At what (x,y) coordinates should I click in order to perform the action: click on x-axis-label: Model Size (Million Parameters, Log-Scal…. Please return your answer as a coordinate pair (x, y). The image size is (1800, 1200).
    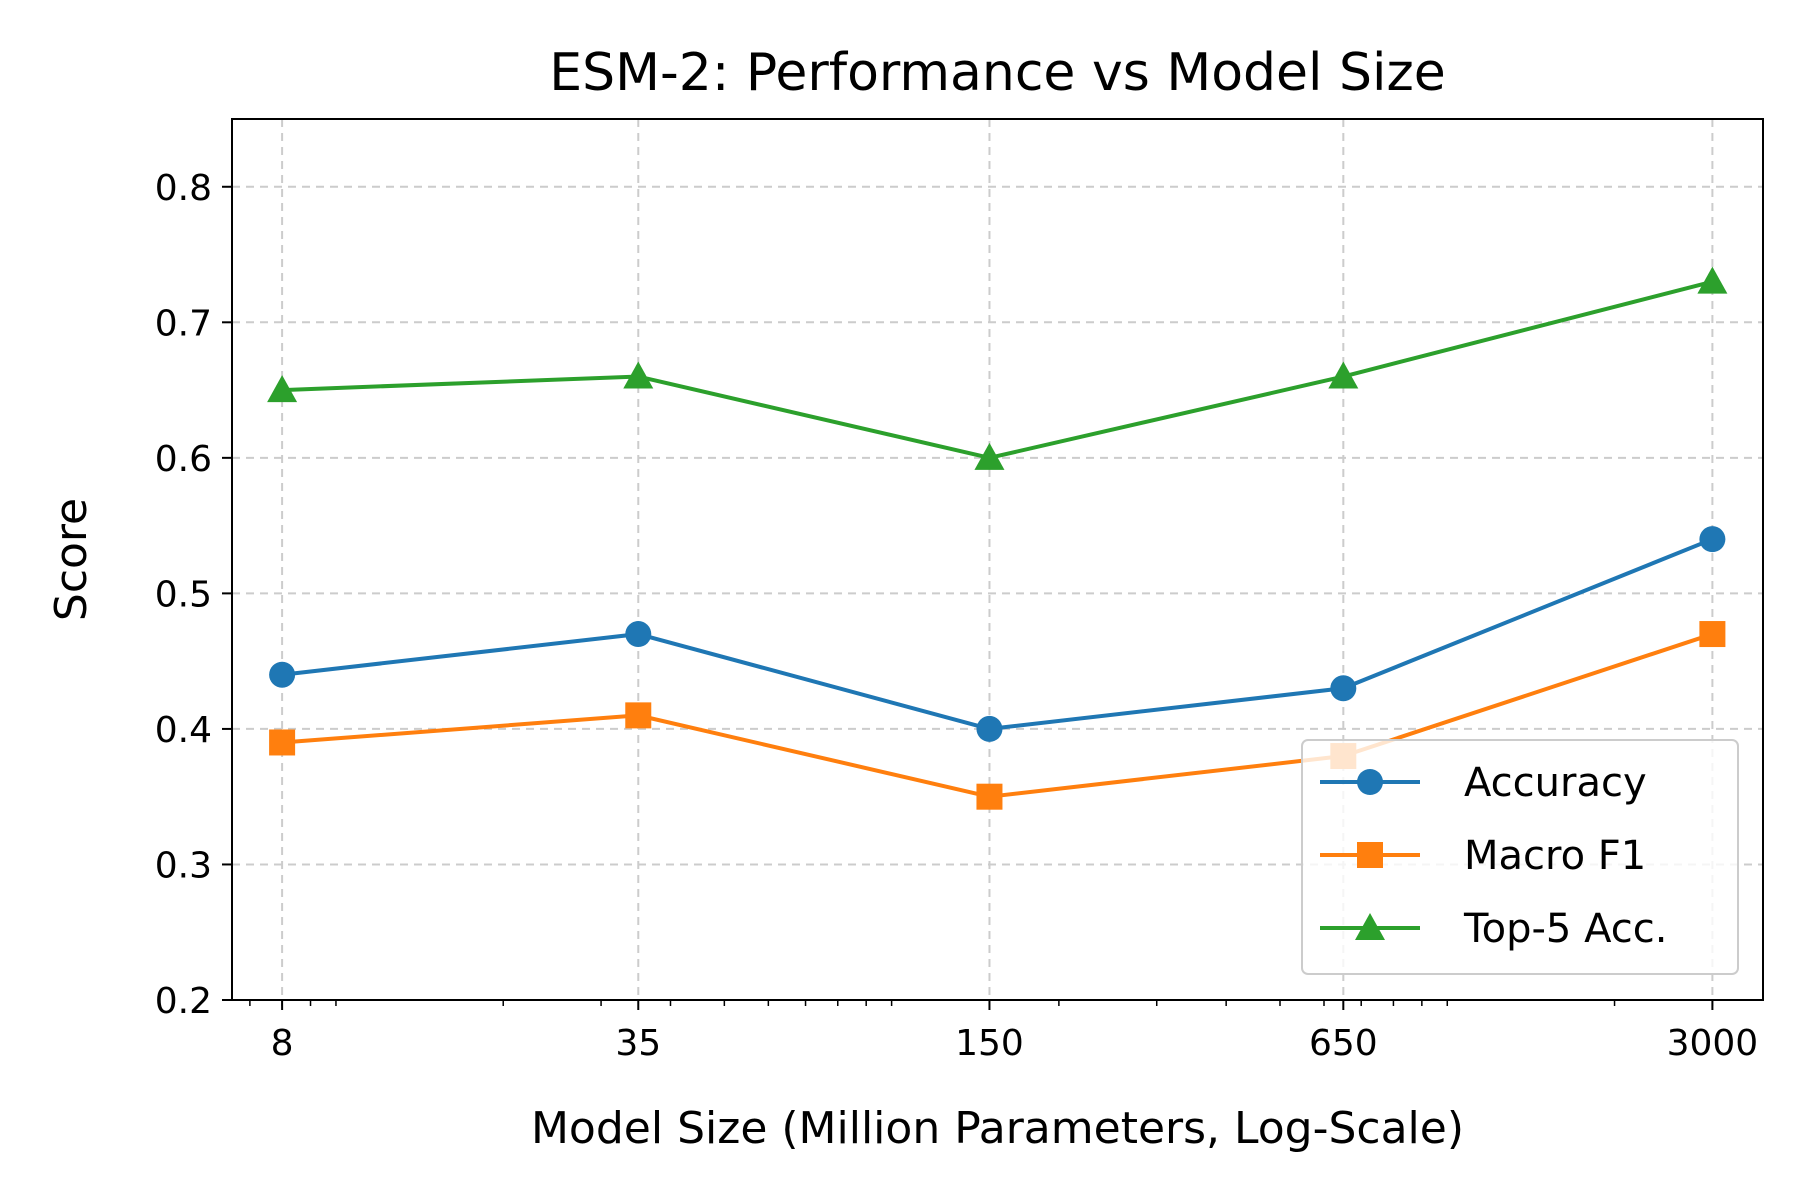
    Looking at the image, I should click on (997, 1128).